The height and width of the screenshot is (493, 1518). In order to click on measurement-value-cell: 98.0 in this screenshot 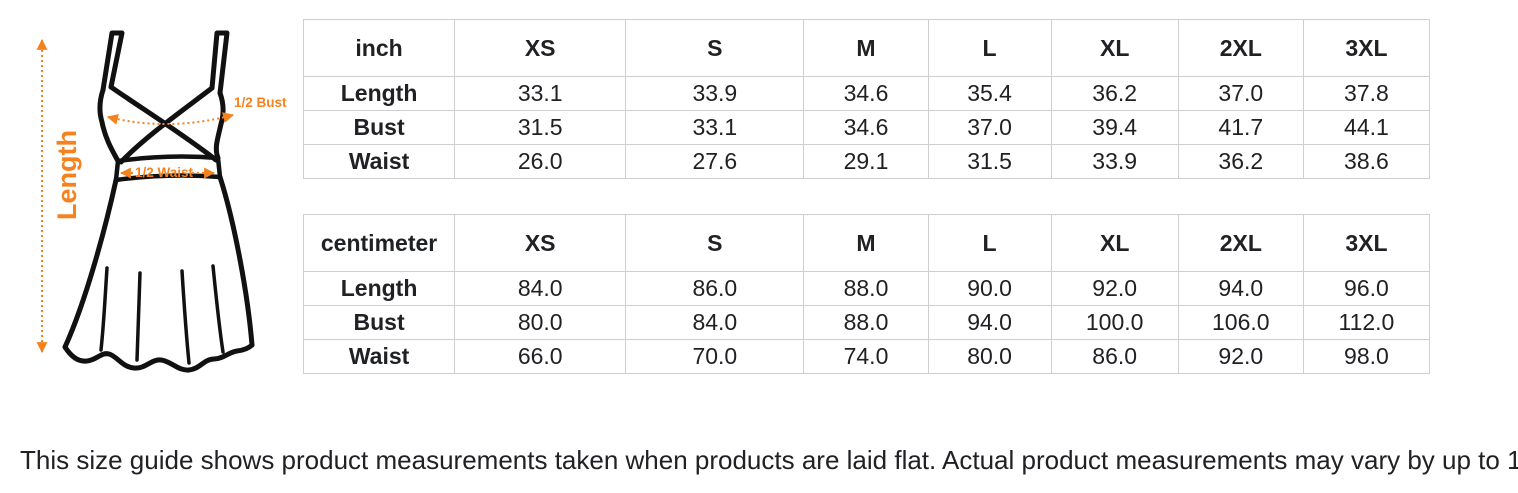, I will do `click(1366, 356)`.